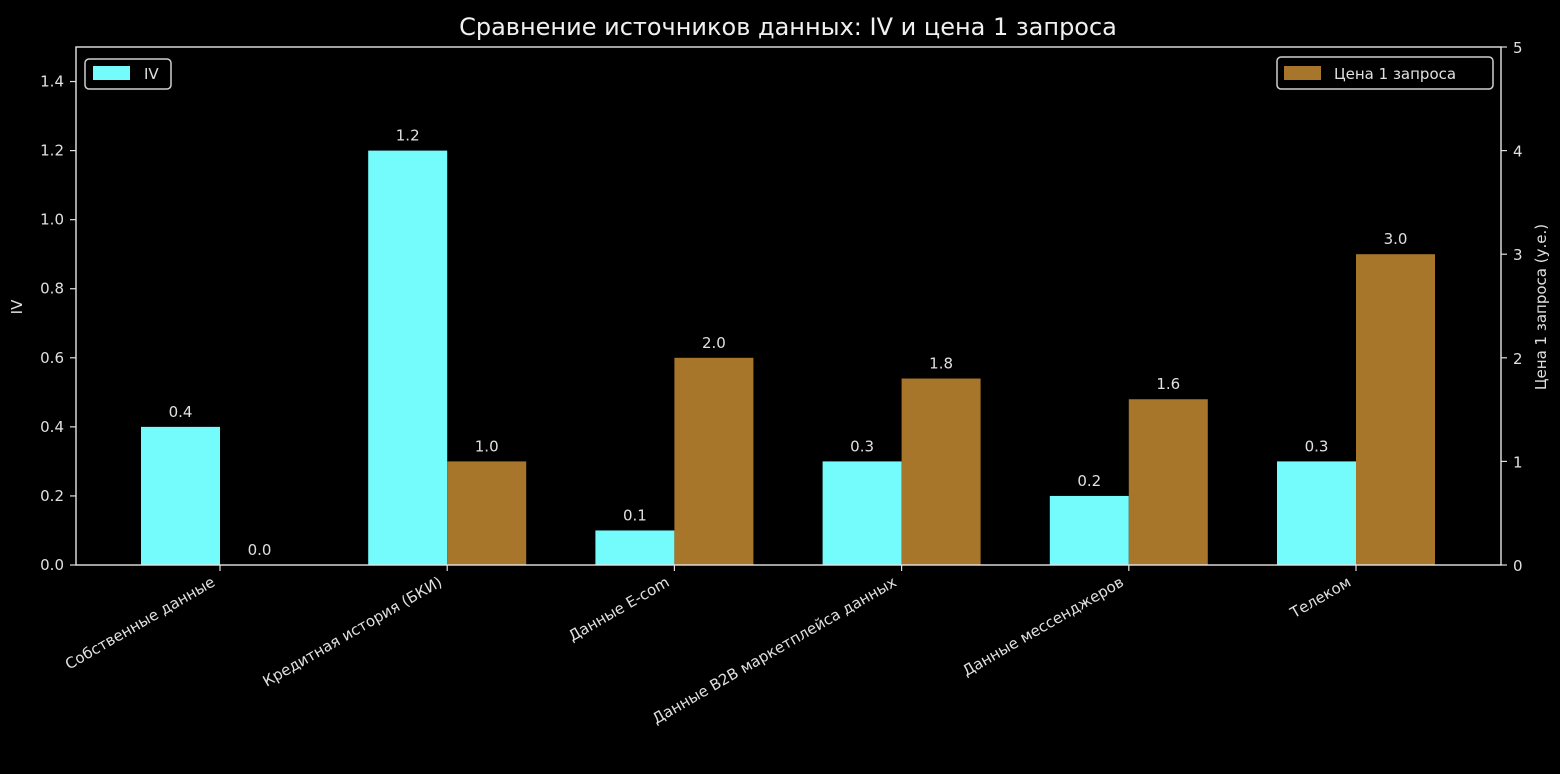 The width and height of the screenshot is (1560, 774). What do you see at coordinates (151, 74) in the screenshot?
I see `legend-iv-label: IV` at bounding box center [151, 74].